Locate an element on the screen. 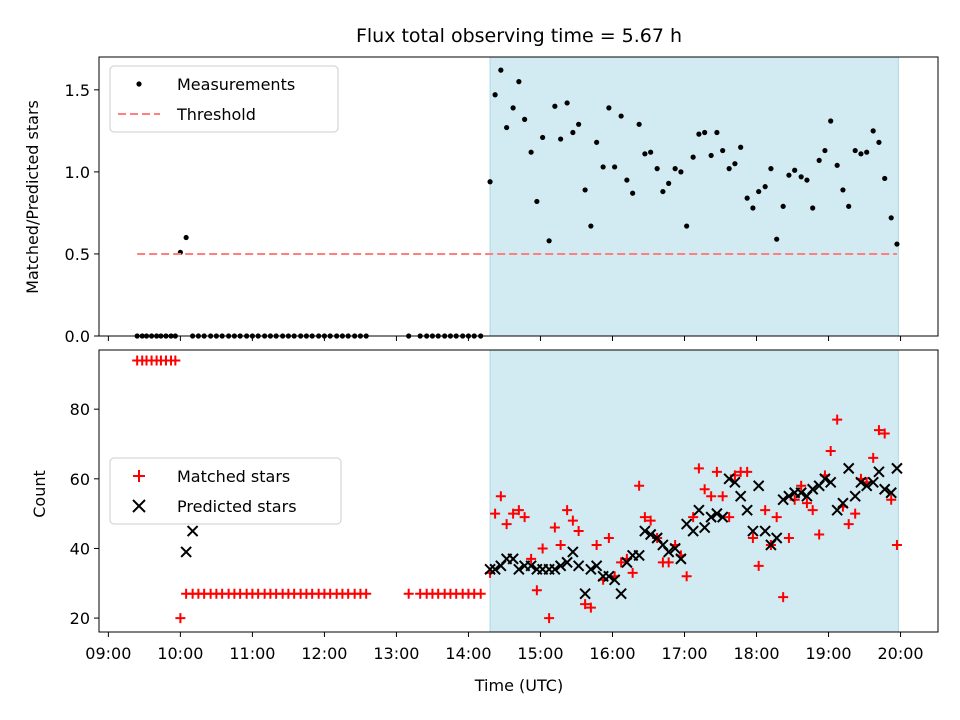 The height and width of the screenshot is (720, 960). chart-title: Flux total observing time = 5.67 h is located at coordinates (519, 36).